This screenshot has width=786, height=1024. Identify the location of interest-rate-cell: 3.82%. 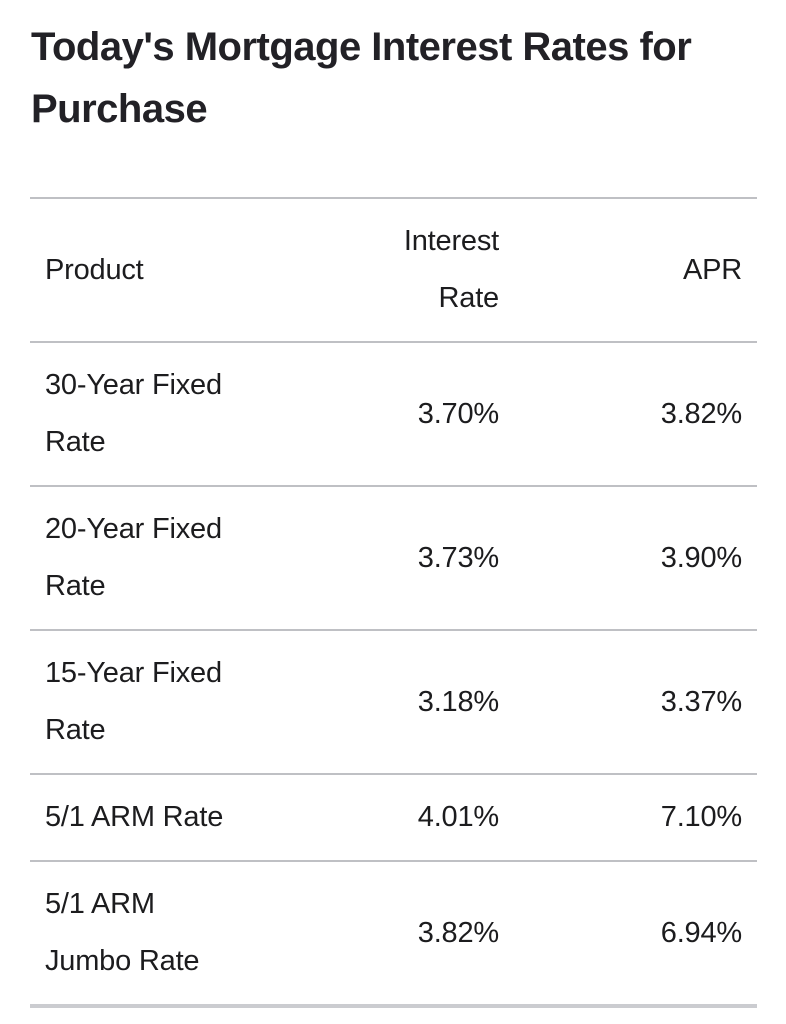
(458, 932).